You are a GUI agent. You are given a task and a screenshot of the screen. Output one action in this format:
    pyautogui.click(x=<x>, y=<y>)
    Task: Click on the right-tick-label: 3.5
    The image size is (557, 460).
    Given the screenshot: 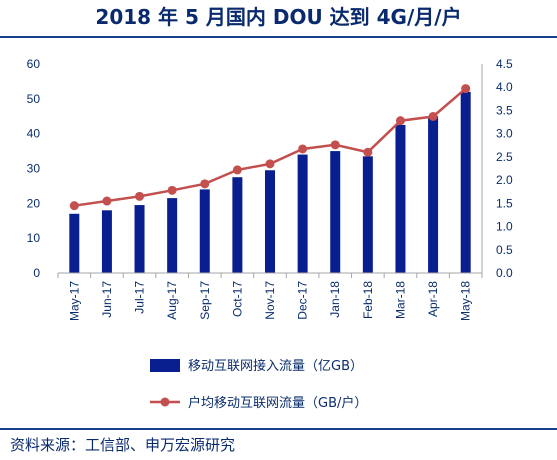 What is the action you would take?
    pyautogui.click(x=504, y=110)
    